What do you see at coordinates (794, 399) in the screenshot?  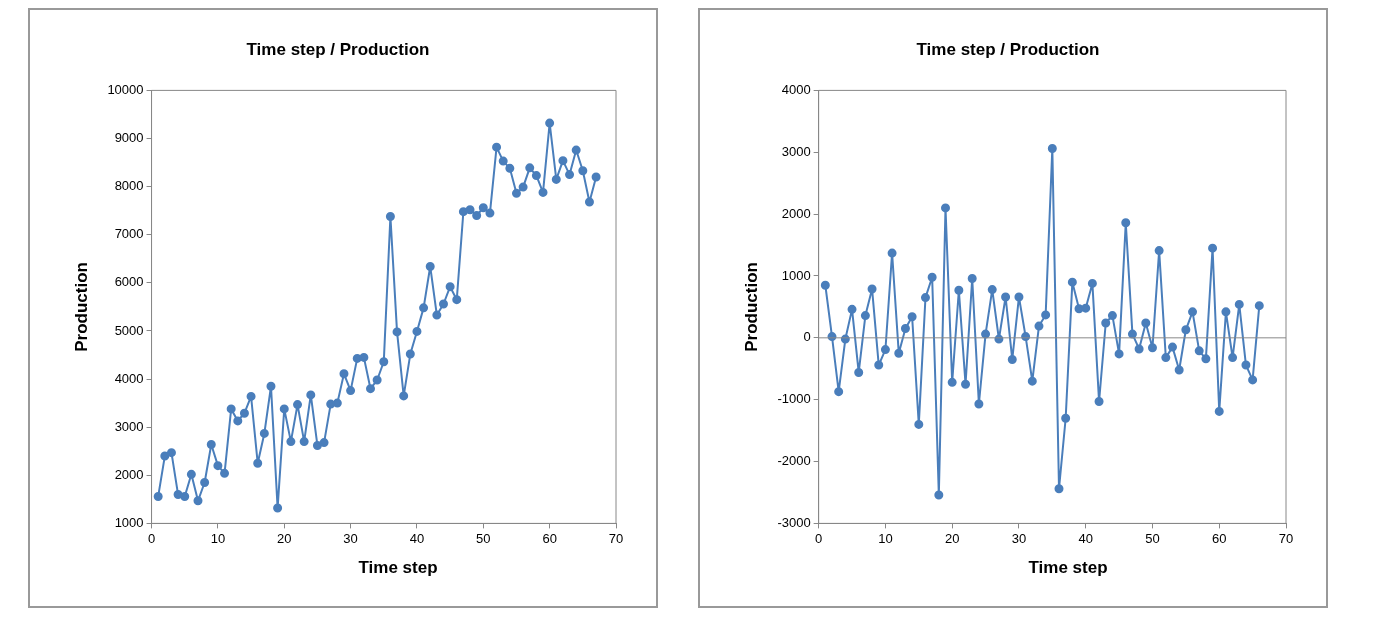 I see `y-tick-label: -1000` at bounding box center [794, 399].